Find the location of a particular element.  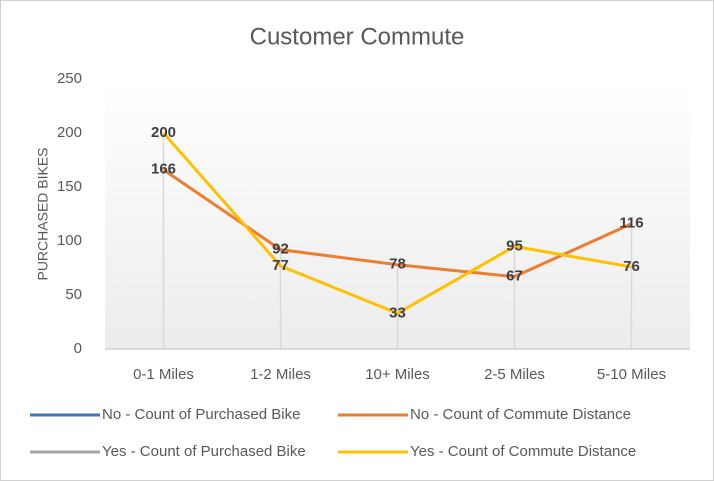

y-tick-label: 100 is located at coordinates (69, 240).